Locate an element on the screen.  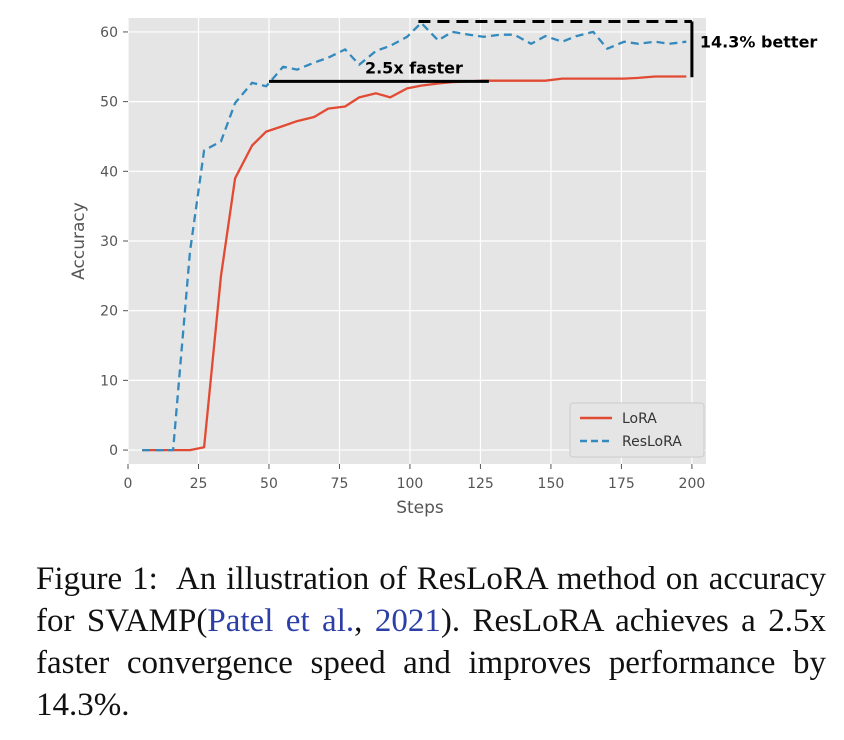
citation-author-link: Patel et al. is located at coordinates (281, 621).